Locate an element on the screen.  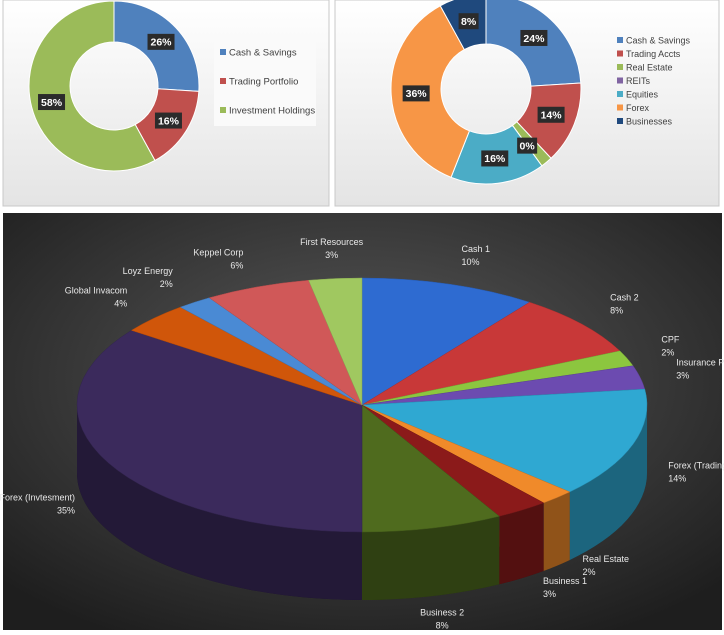
data-label: 24% is located at coordinates (534, 39).